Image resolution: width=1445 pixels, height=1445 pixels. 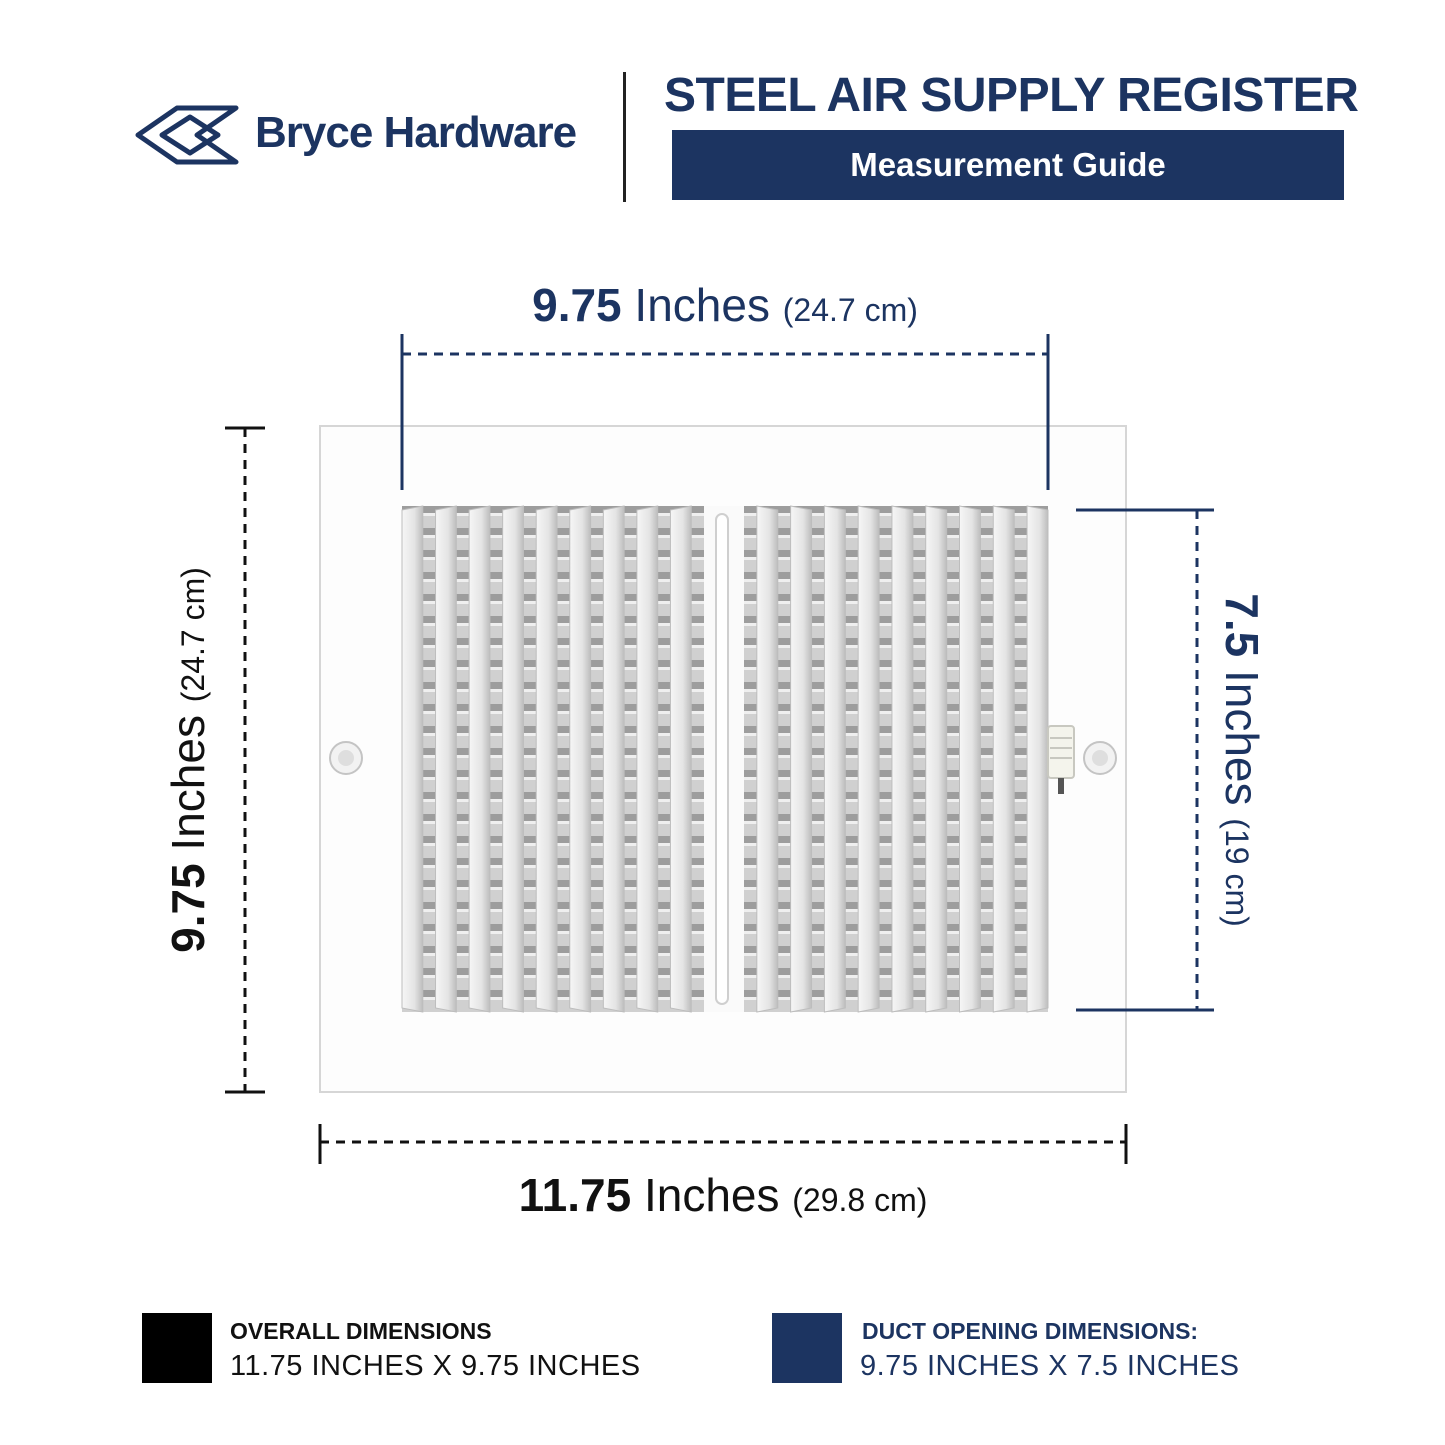 What do you see at coordinates (702, 305) in the screenshot?
I see `duct-width-unit: Inches` at bounding box center [702, 305].